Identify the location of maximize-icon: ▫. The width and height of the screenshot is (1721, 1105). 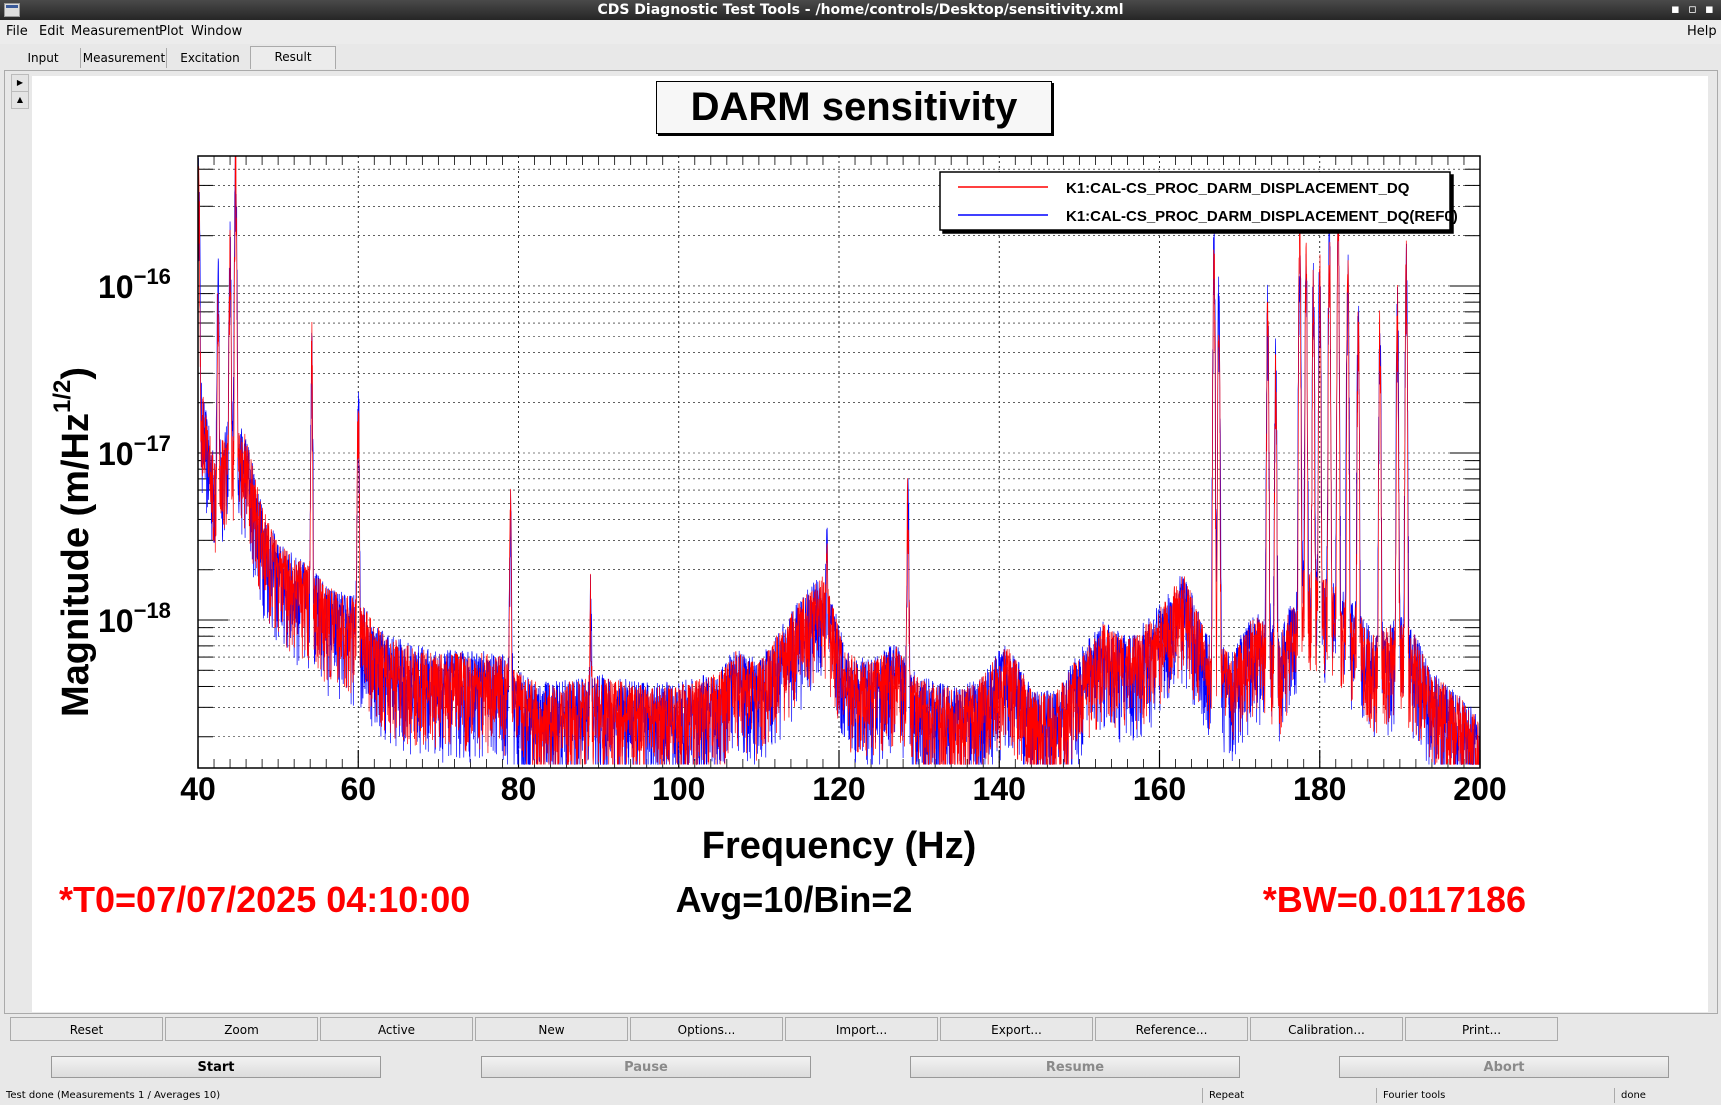
(1692, 9).